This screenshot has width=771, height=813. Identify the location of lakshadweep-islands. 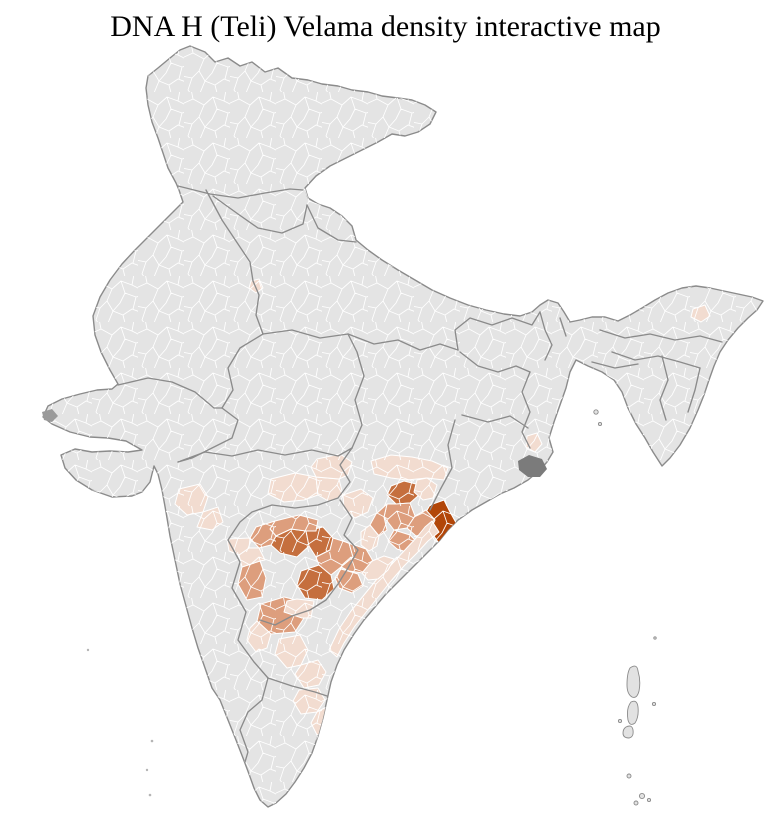
(120, 722).